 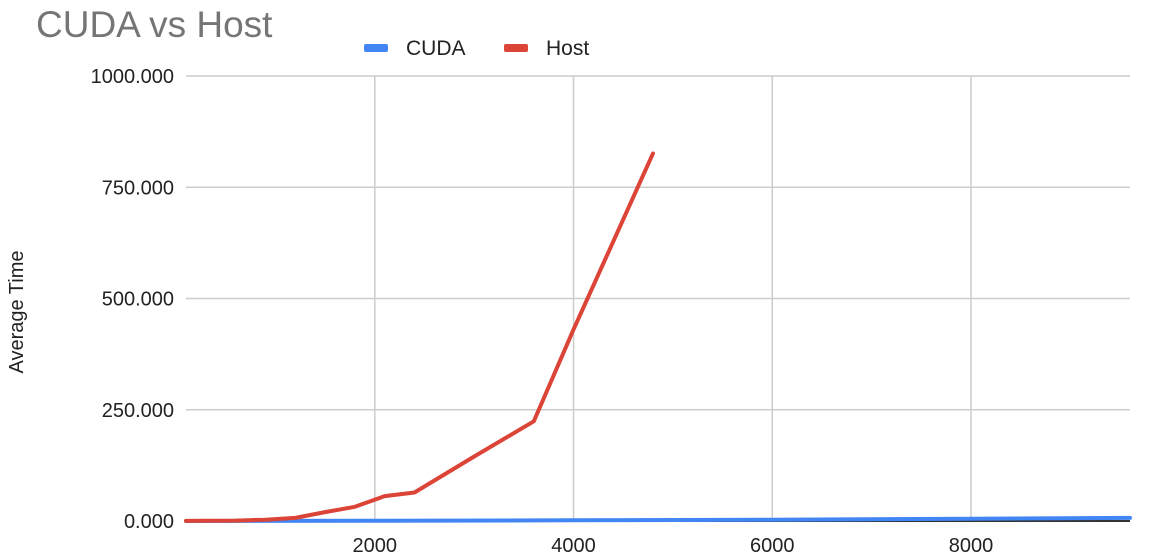 What do you see at coordinates (149, 522) in the screenshot?
I see `y-tick-label: 0.000` at bounding box center [149, 522].